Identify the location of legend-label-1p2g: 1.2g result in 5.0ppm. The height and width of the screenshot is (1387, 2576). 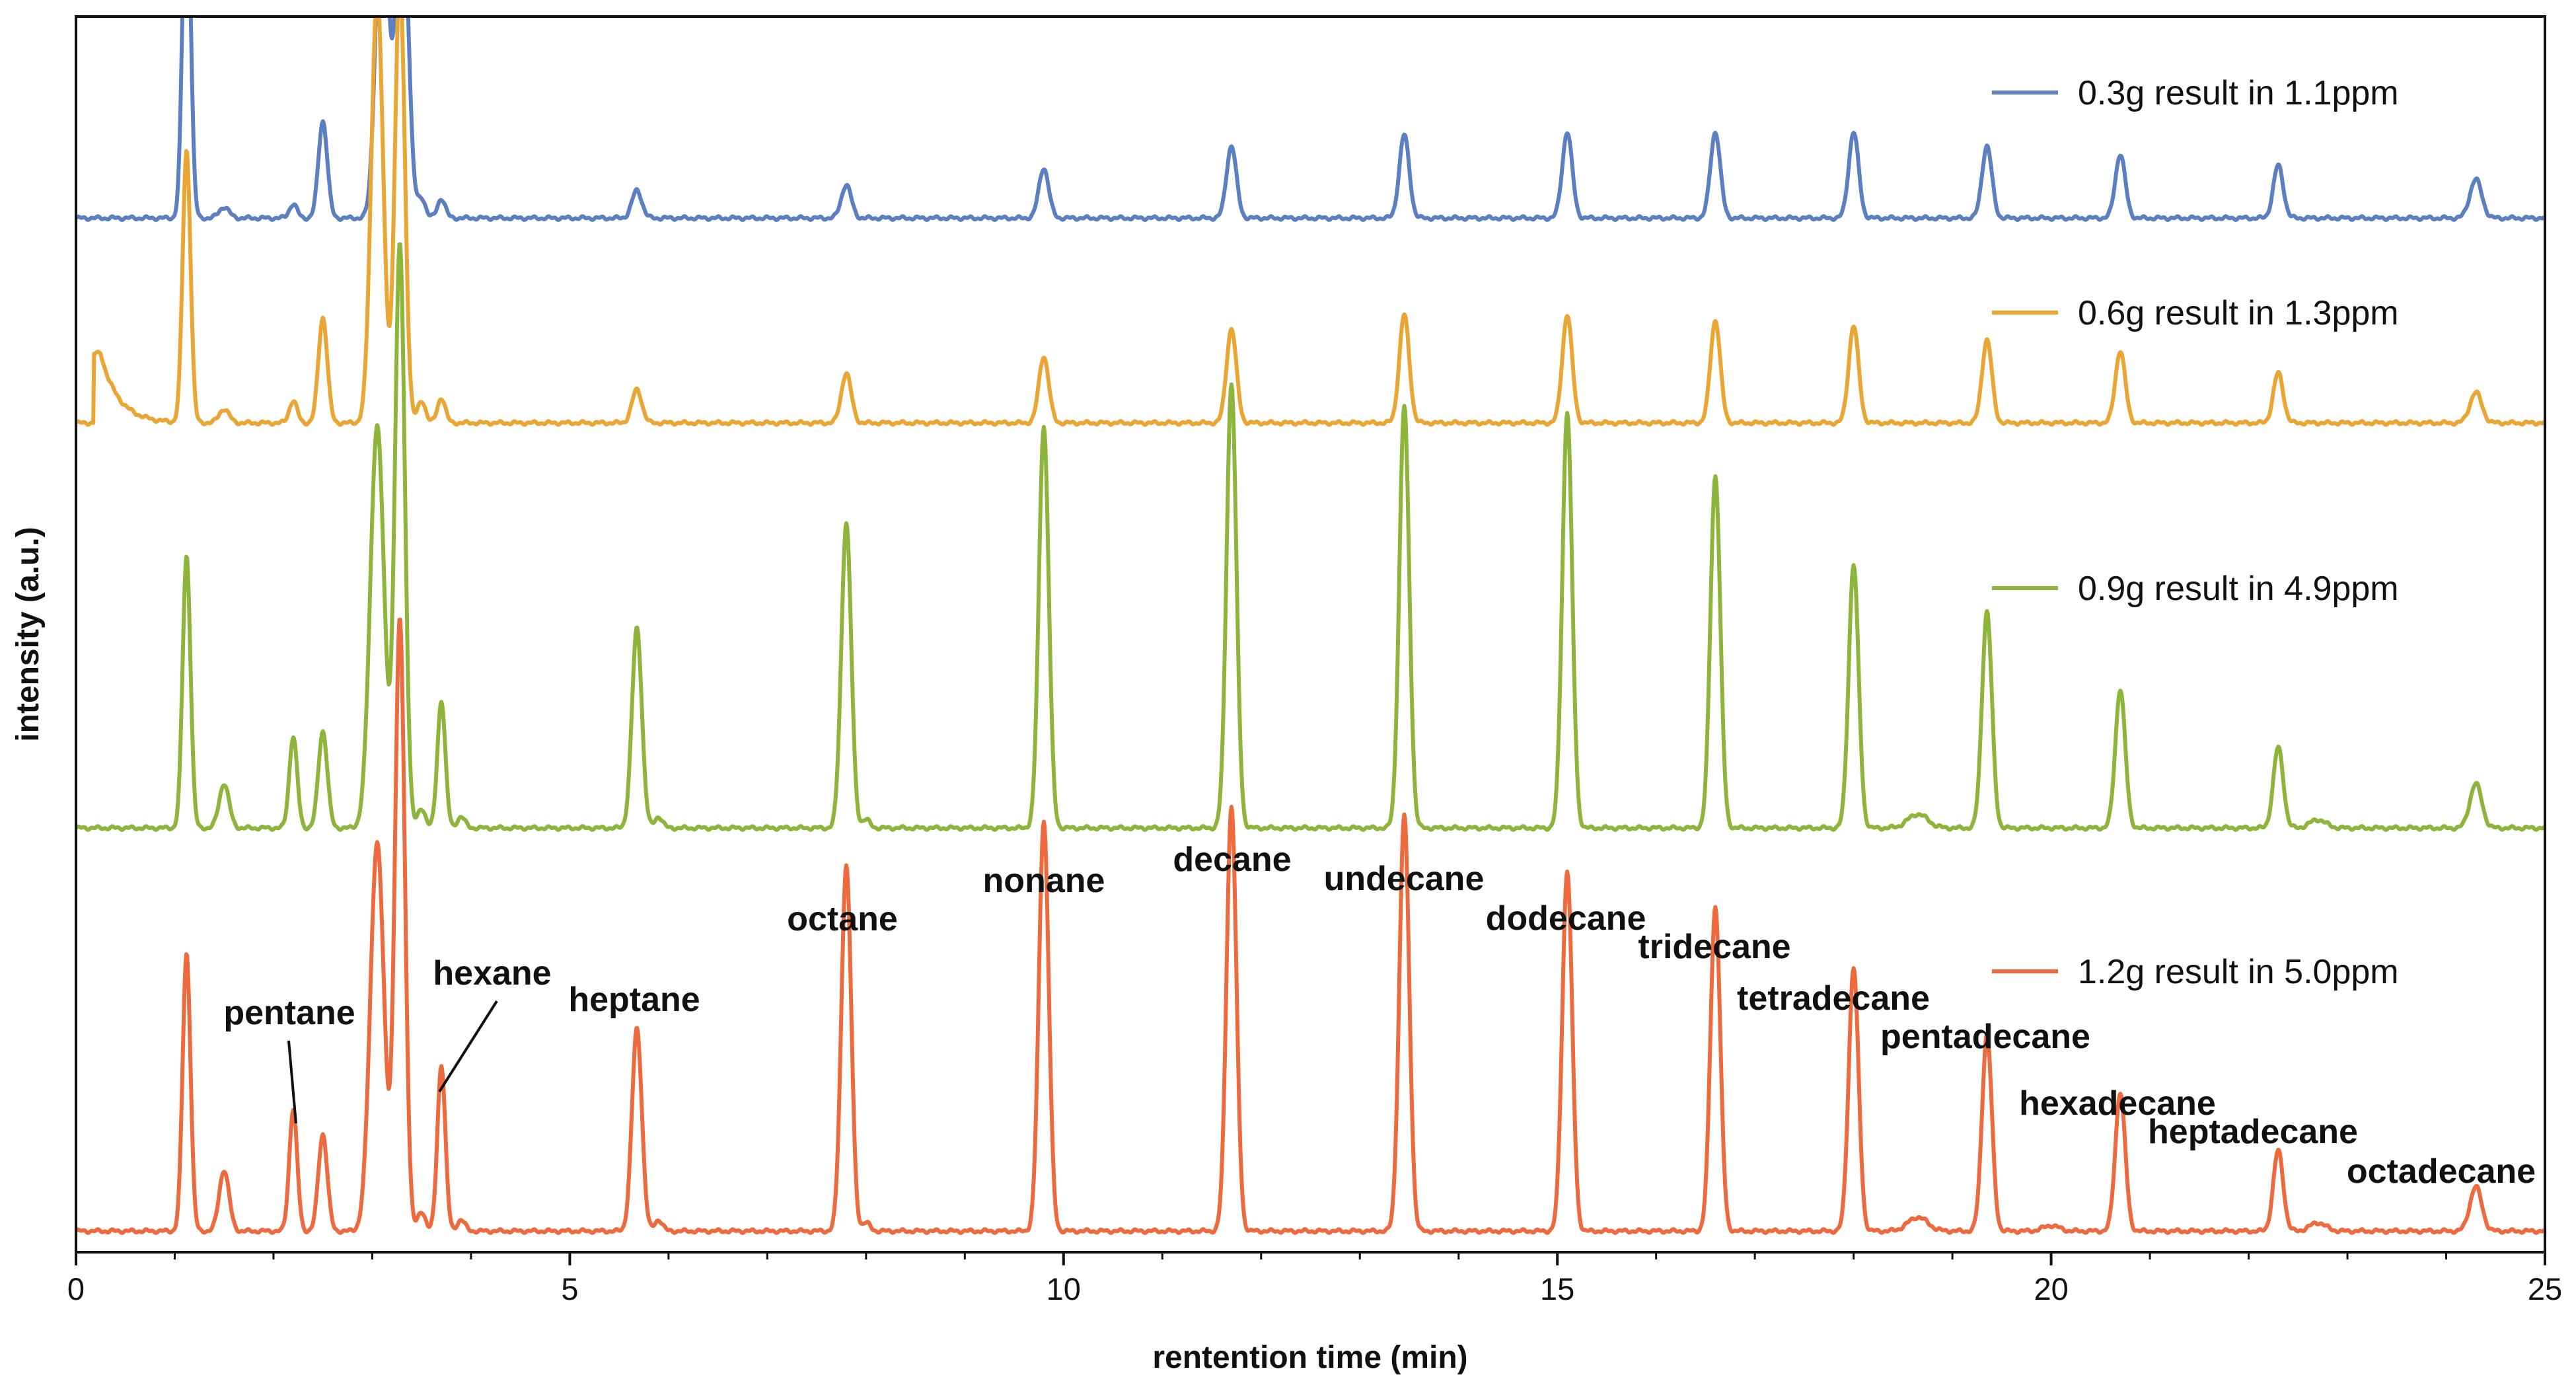
(2238, 972).